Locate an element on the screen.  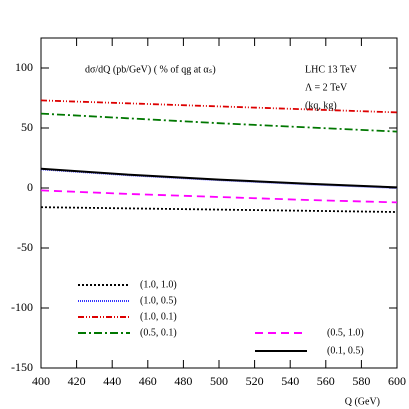
x-tick-label: 580 is located at coordinates (361, 381).